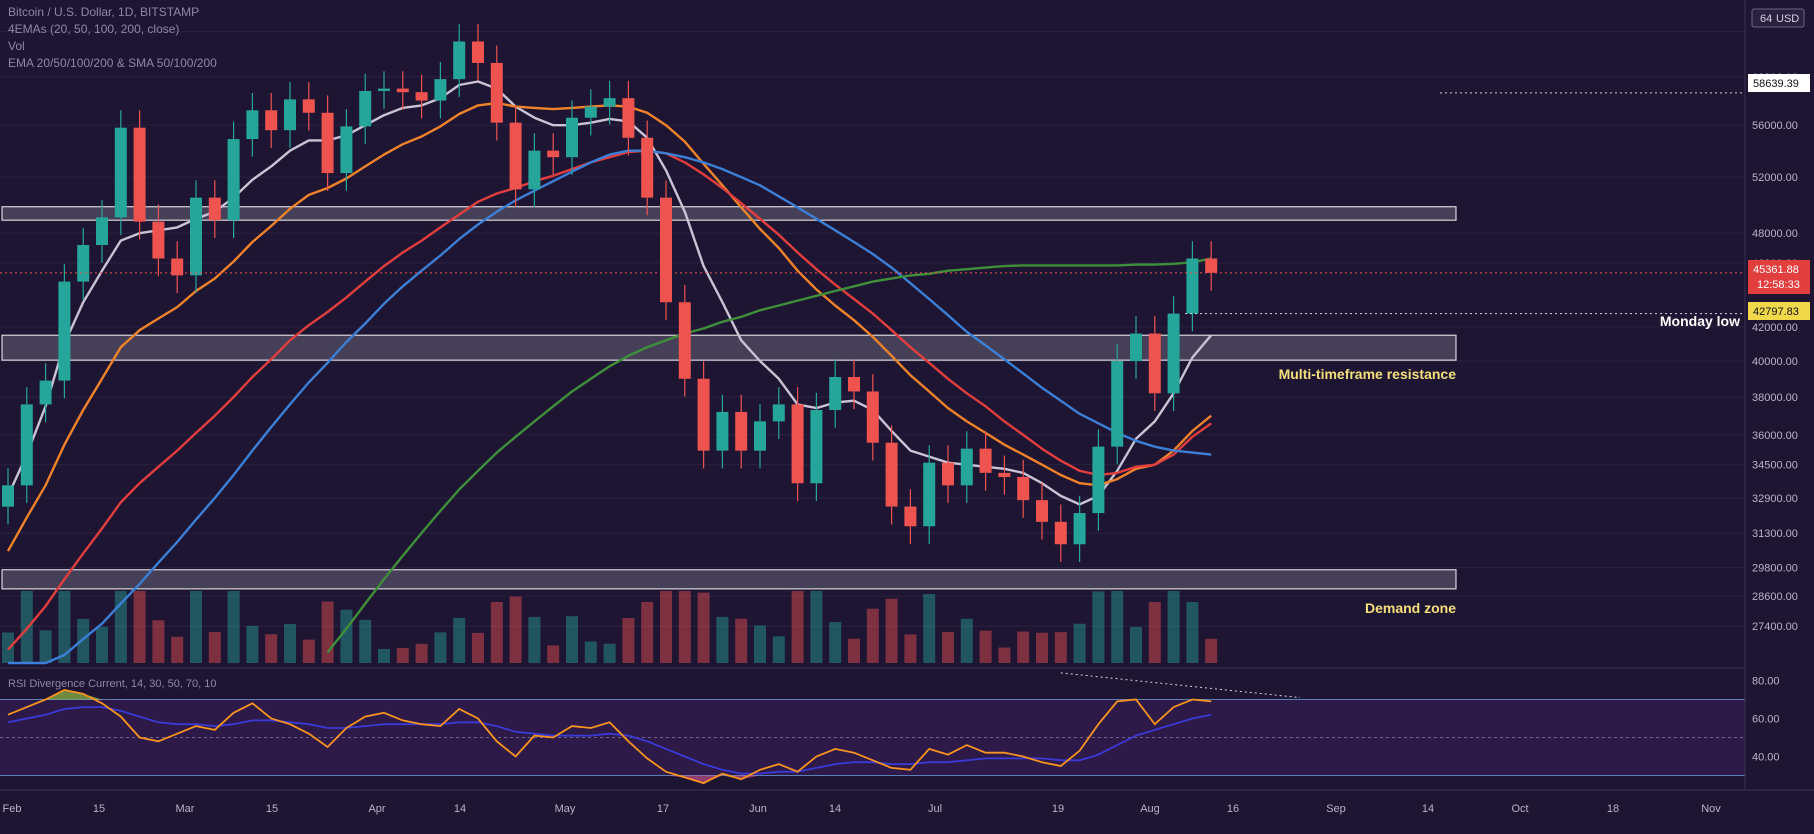 The image size is (1814, 834). I want to click on axis-top-badge: 64, so click(1766, 19).